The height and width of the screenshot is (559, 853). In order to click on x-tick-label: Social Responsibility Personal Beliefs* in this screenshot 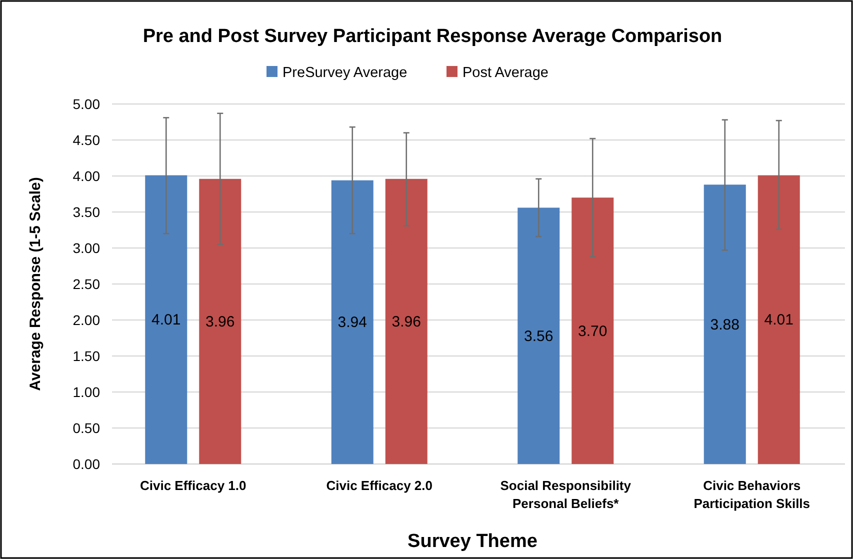, I will do `click(566, 494)`.